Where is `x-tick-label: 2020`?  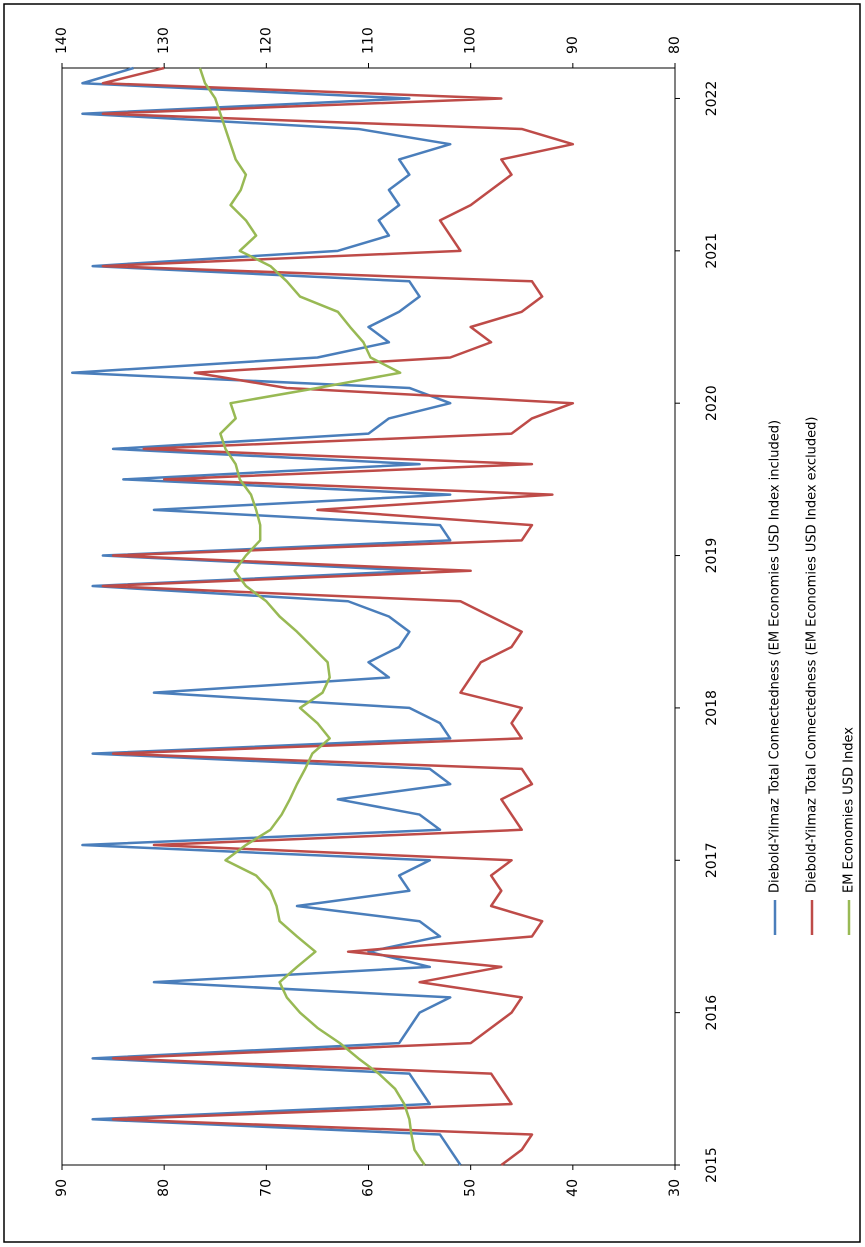
x-tick-label: 2020 is located at coordinates (712, 403).